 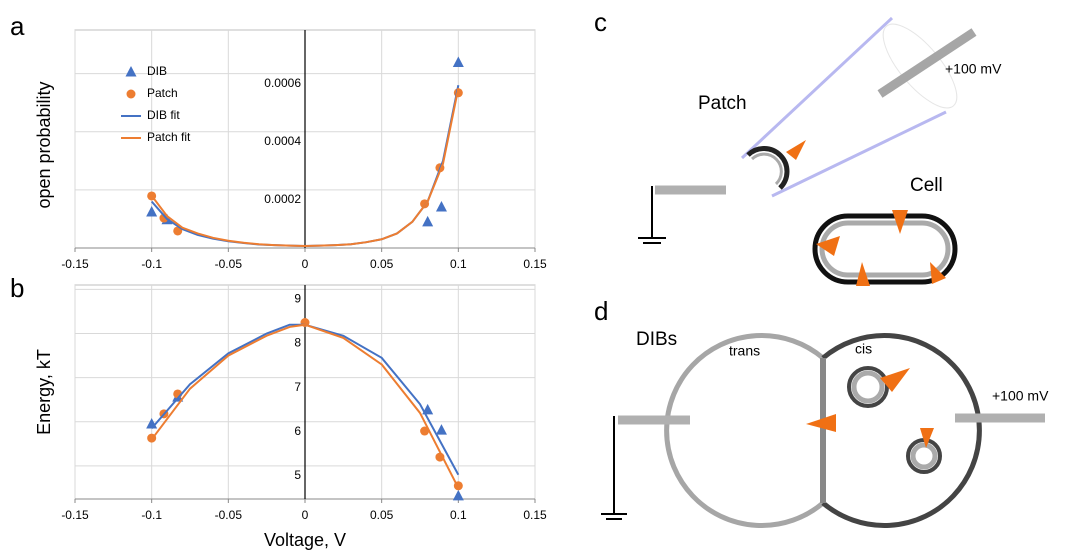 I want to click on y-tick-label: 5, so click(x=297, y=475).